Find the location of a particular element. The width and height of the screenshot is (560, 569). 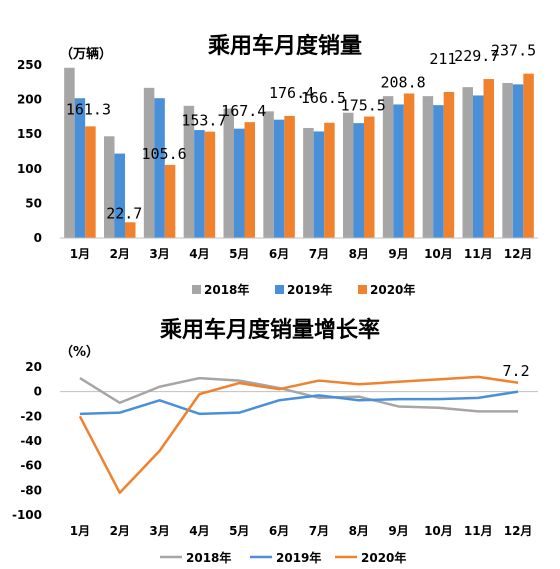

bar-data-label: 237.5 is located at coordinates (513, 51).